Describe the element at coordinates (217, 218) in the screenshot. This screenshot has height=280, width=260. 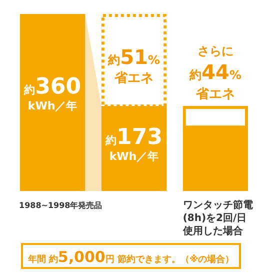
I see `x-tick-label: ワンタッチ節電(8h)を2回/日使用した場合` at that location.